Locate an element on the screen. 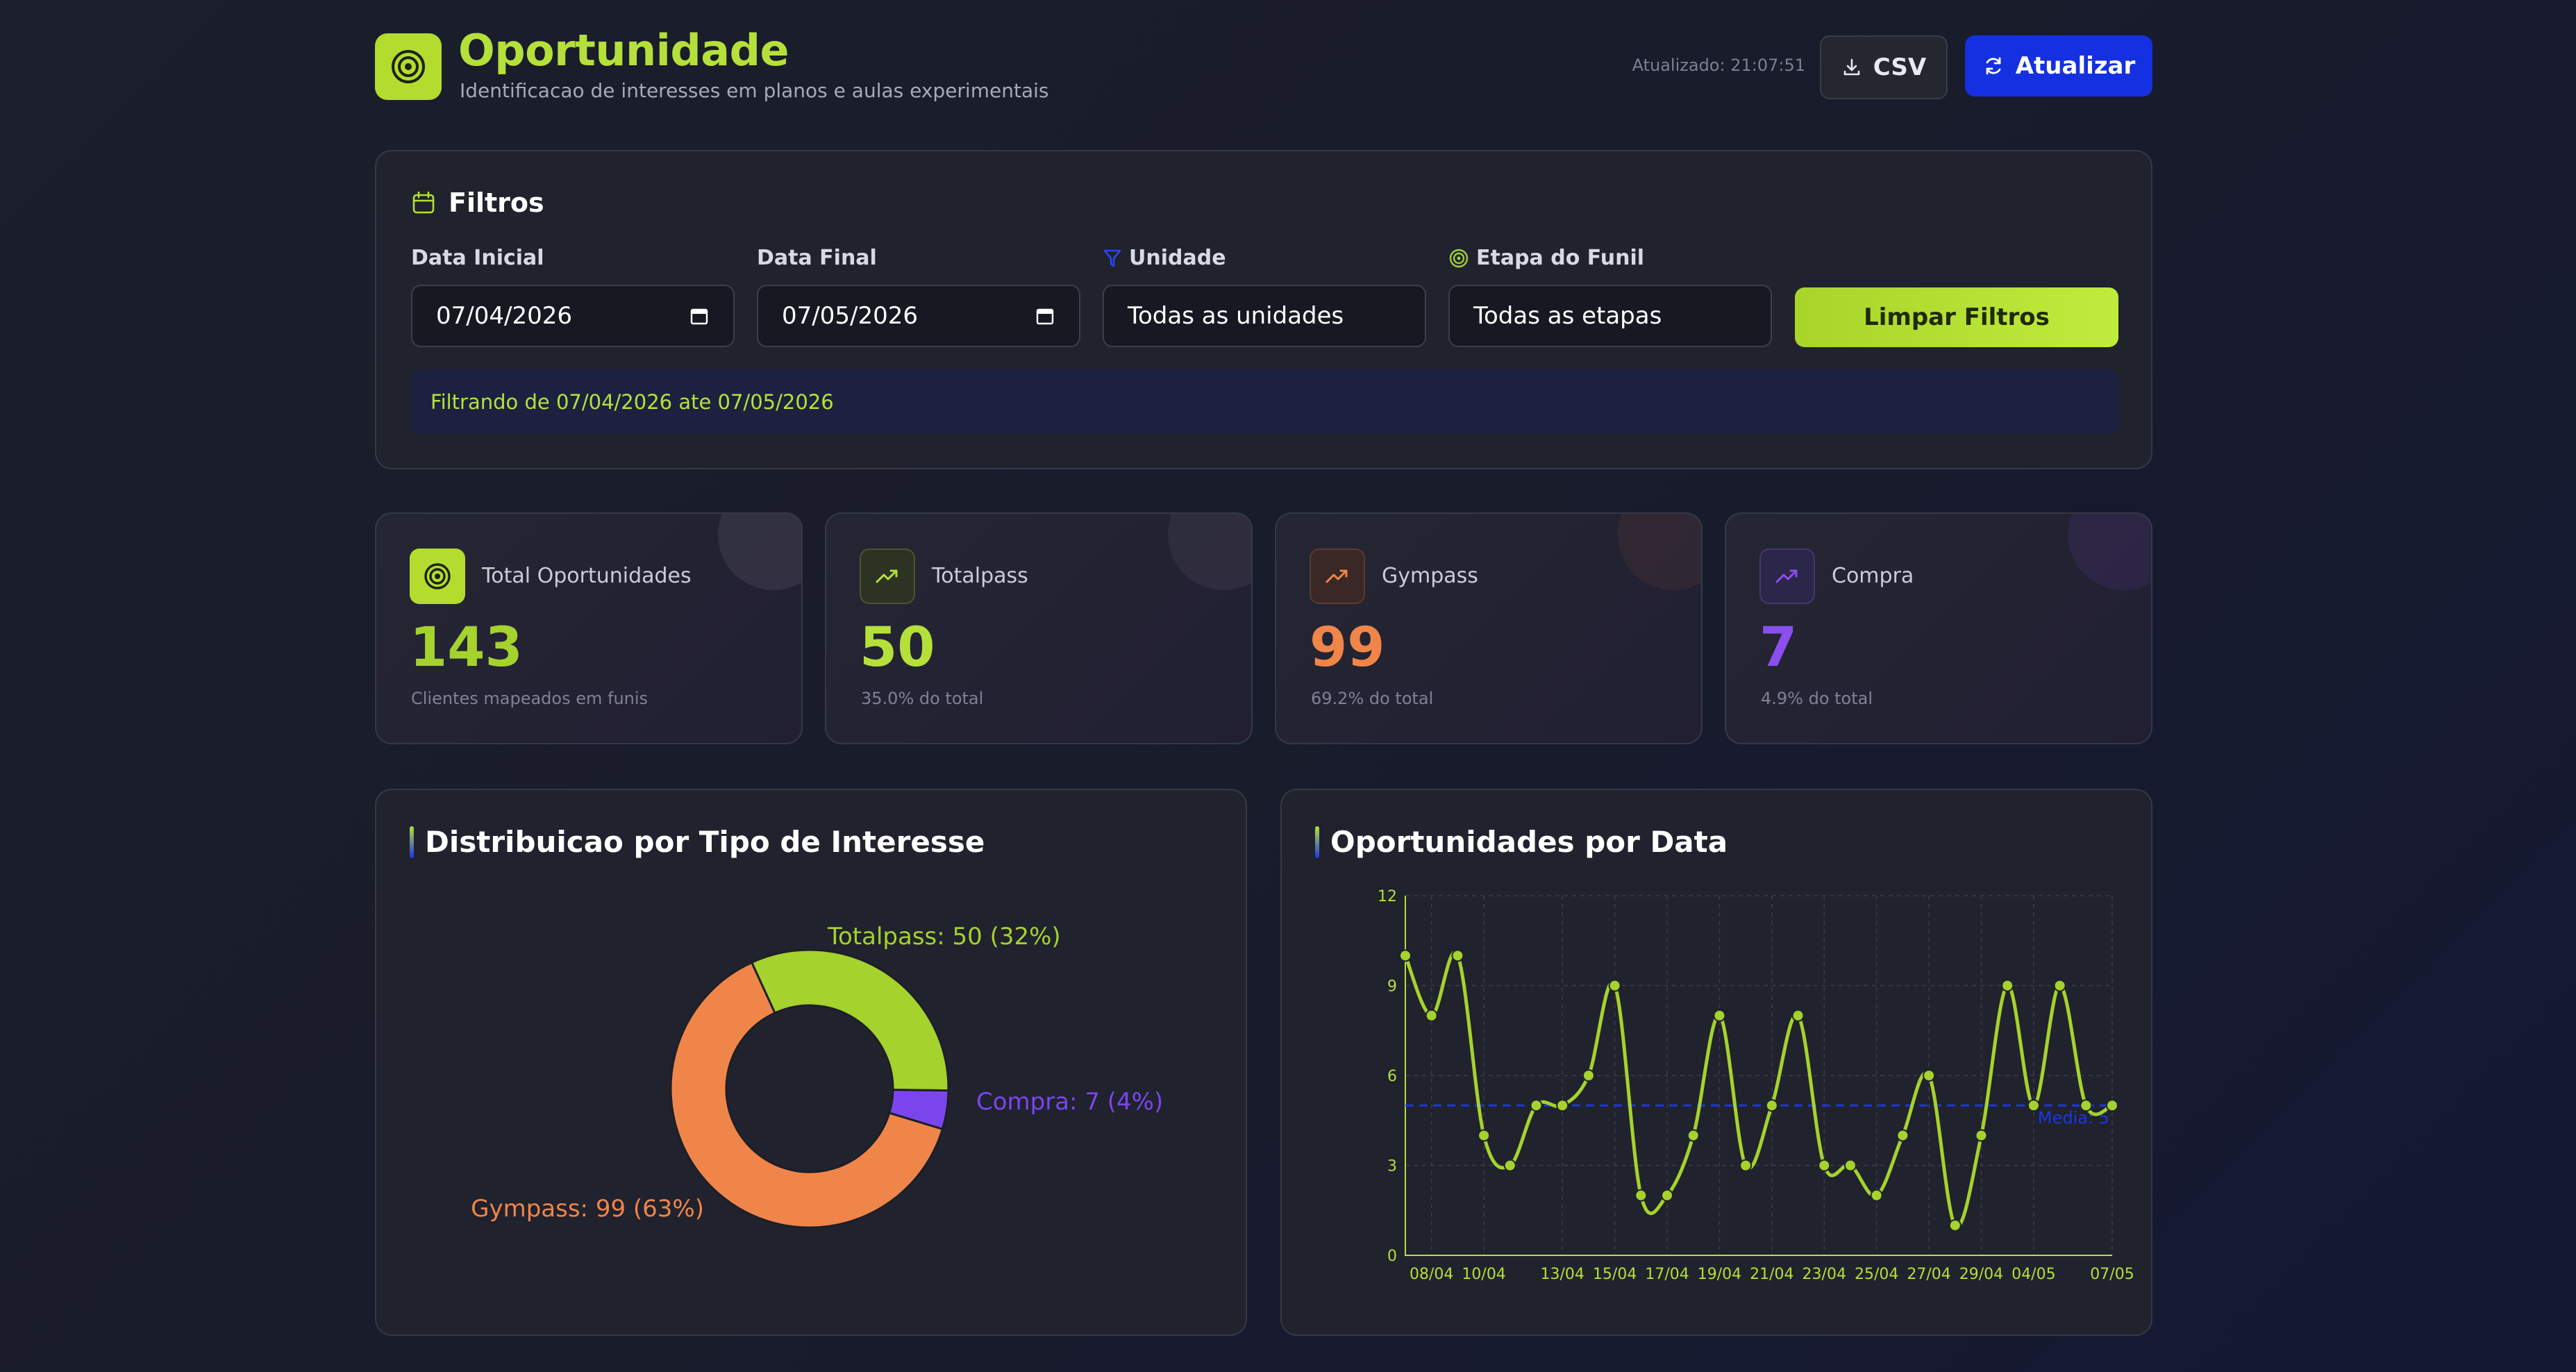  donut-chart-title: Distribuicao por Tipo de Interesse is located at coordinates (705, 842).